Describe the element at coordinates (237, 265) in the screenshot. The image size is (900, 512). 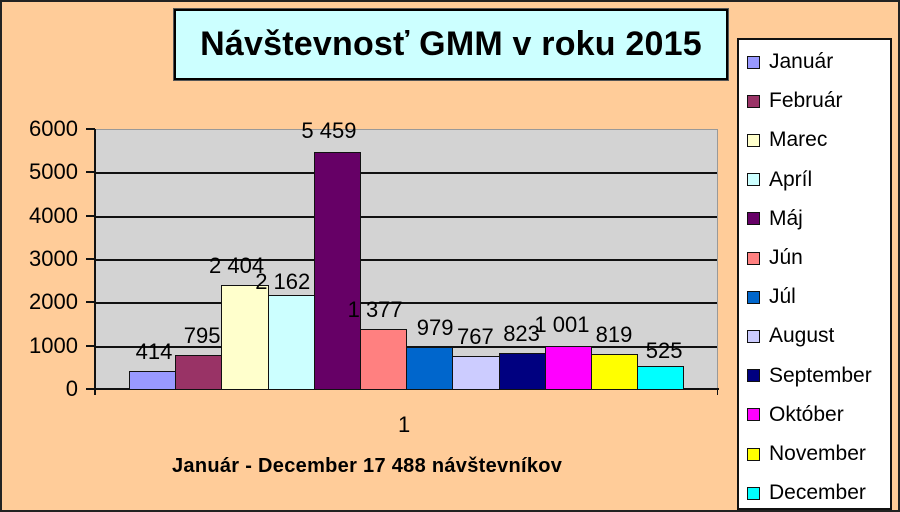
I see `data-label: 2 404` at that location.